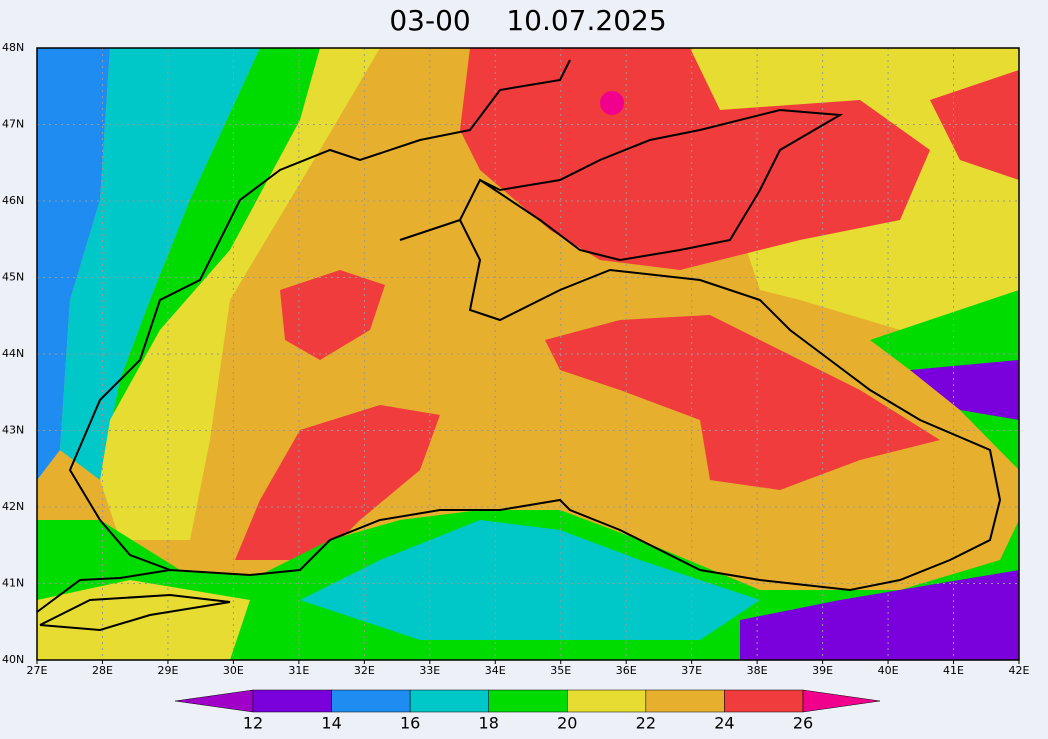 The width and height of the screenshot is (1048, 739). What do you see at coordinates (13, 430) in the screenshot?
I see `latitude-label: 43N` at bounding box center [13, 430].